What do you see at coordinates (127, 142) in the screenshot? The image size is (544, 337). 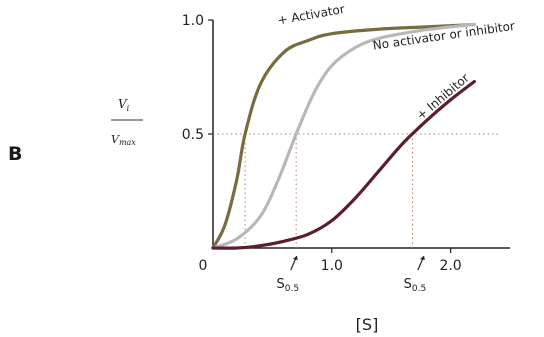 I see `y-label-denominator-sub: max` at bounding box center [127, 142].